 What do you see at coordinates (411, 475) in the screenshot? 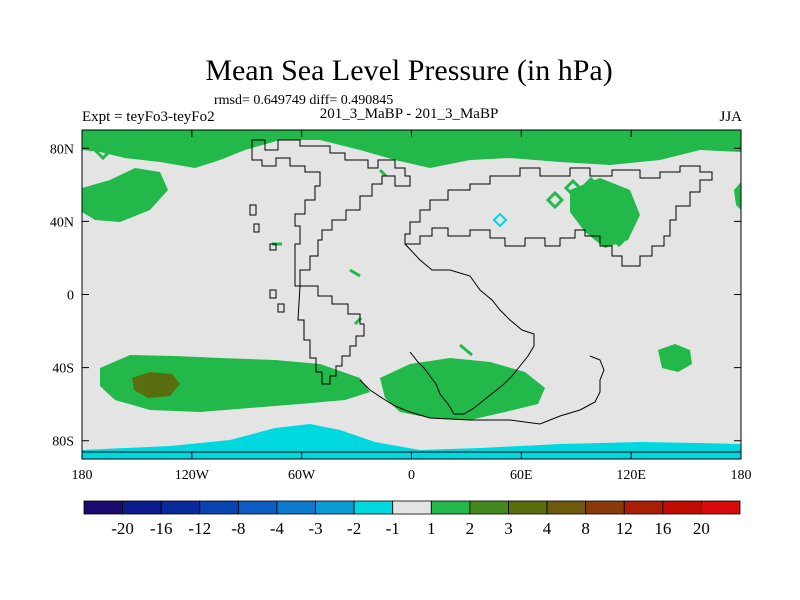
I see `x-tick-label: 0` at bounding box center [411, 475].